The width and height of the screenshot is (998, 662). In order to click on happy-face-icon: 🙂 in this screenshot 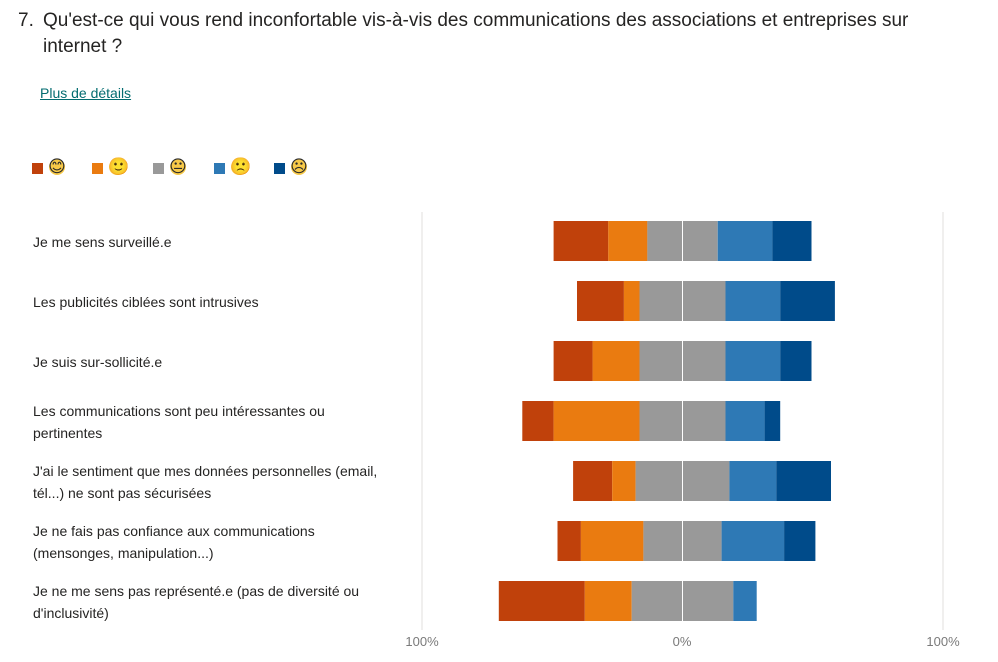, I will do `click(119, 167)`.